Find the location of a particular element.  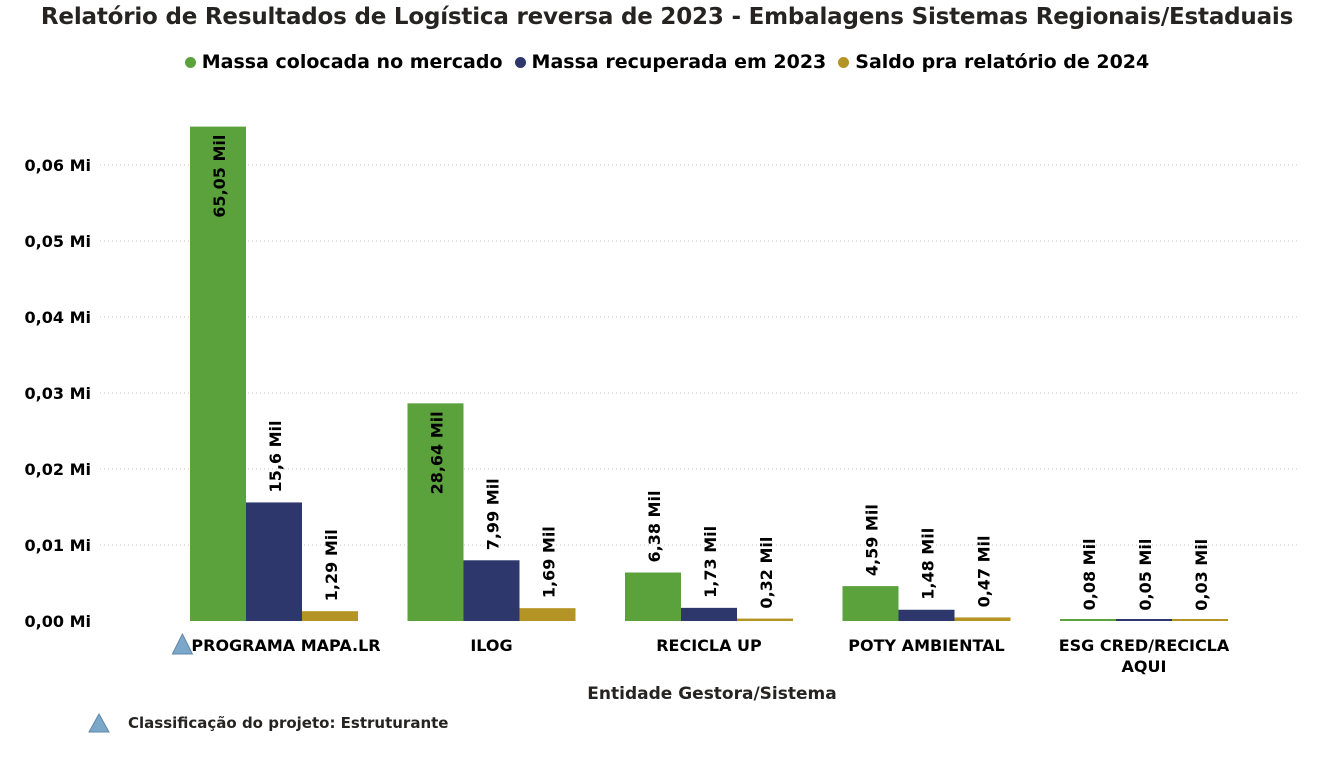

legend-item: Saldo pra relatório de 2024 is located at coordinates (993, 62).